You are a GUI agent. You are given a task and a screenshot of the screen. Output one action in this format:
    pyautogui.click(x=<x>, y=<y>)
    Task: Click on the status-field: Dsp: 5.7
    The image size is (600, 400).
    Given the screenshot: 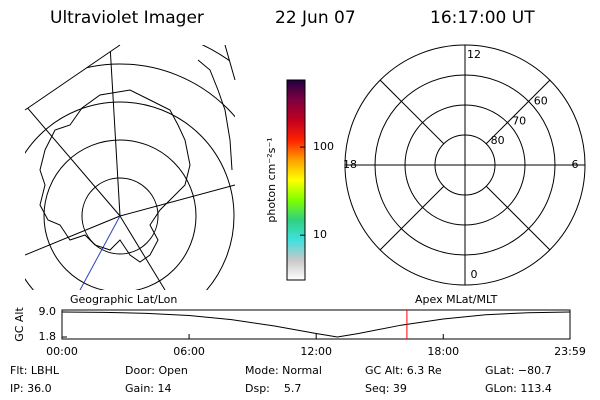 What is the action you would take?
    pyautogui.click(x=273, y=388)
    